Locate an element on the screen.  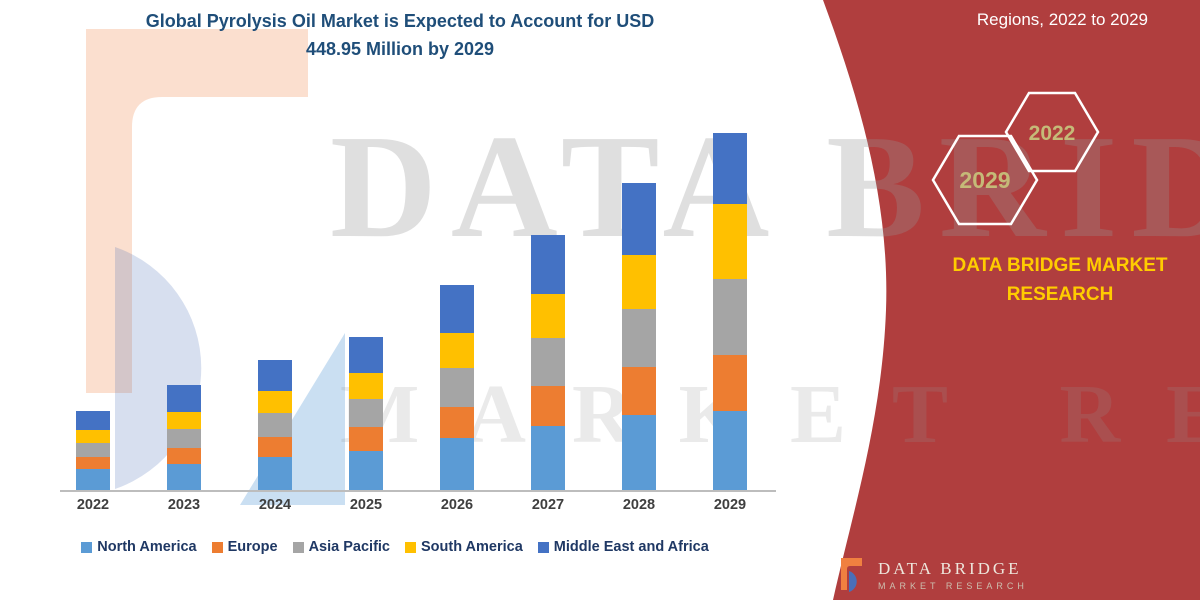
legend-label: South America is located at coordinates (472, 547).